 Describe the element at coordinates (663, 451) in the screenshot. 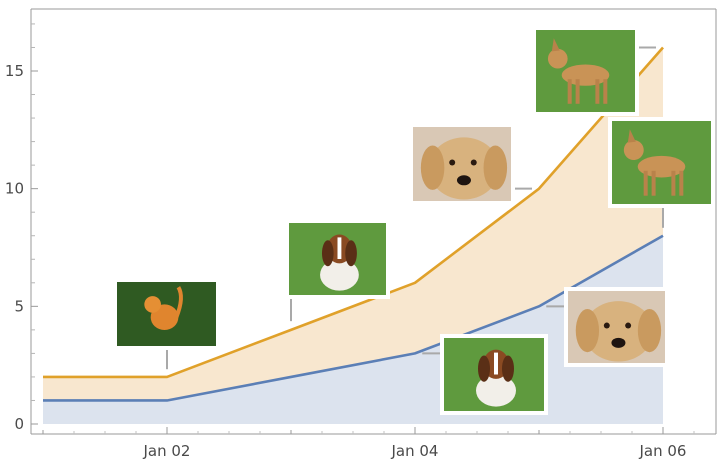

I see `x-tick-label: Jan 06` at that location.